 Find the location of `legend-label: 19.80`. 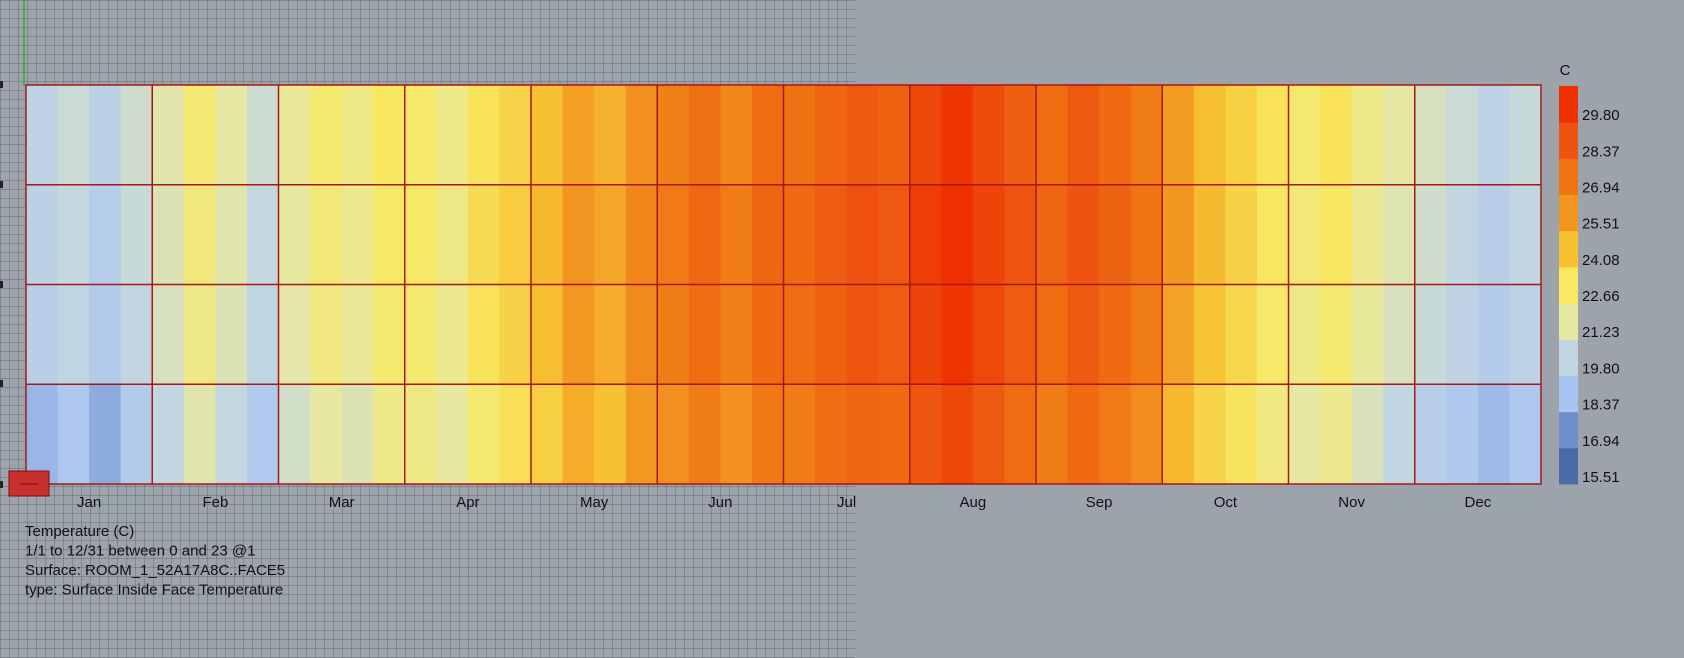

legend-label: 19.80 is located at coordinates (1601, 368).